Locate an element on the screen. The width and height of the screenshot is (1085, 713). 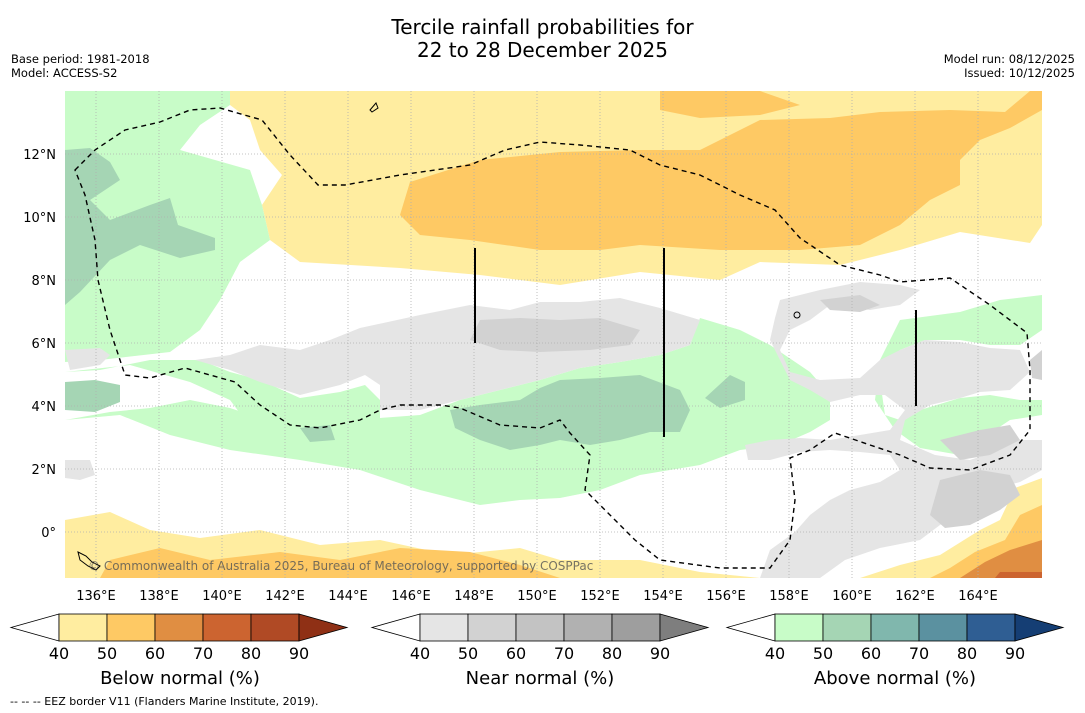
model-run: Model run: 08/12/2025 is located at coordinates (1009, 59).